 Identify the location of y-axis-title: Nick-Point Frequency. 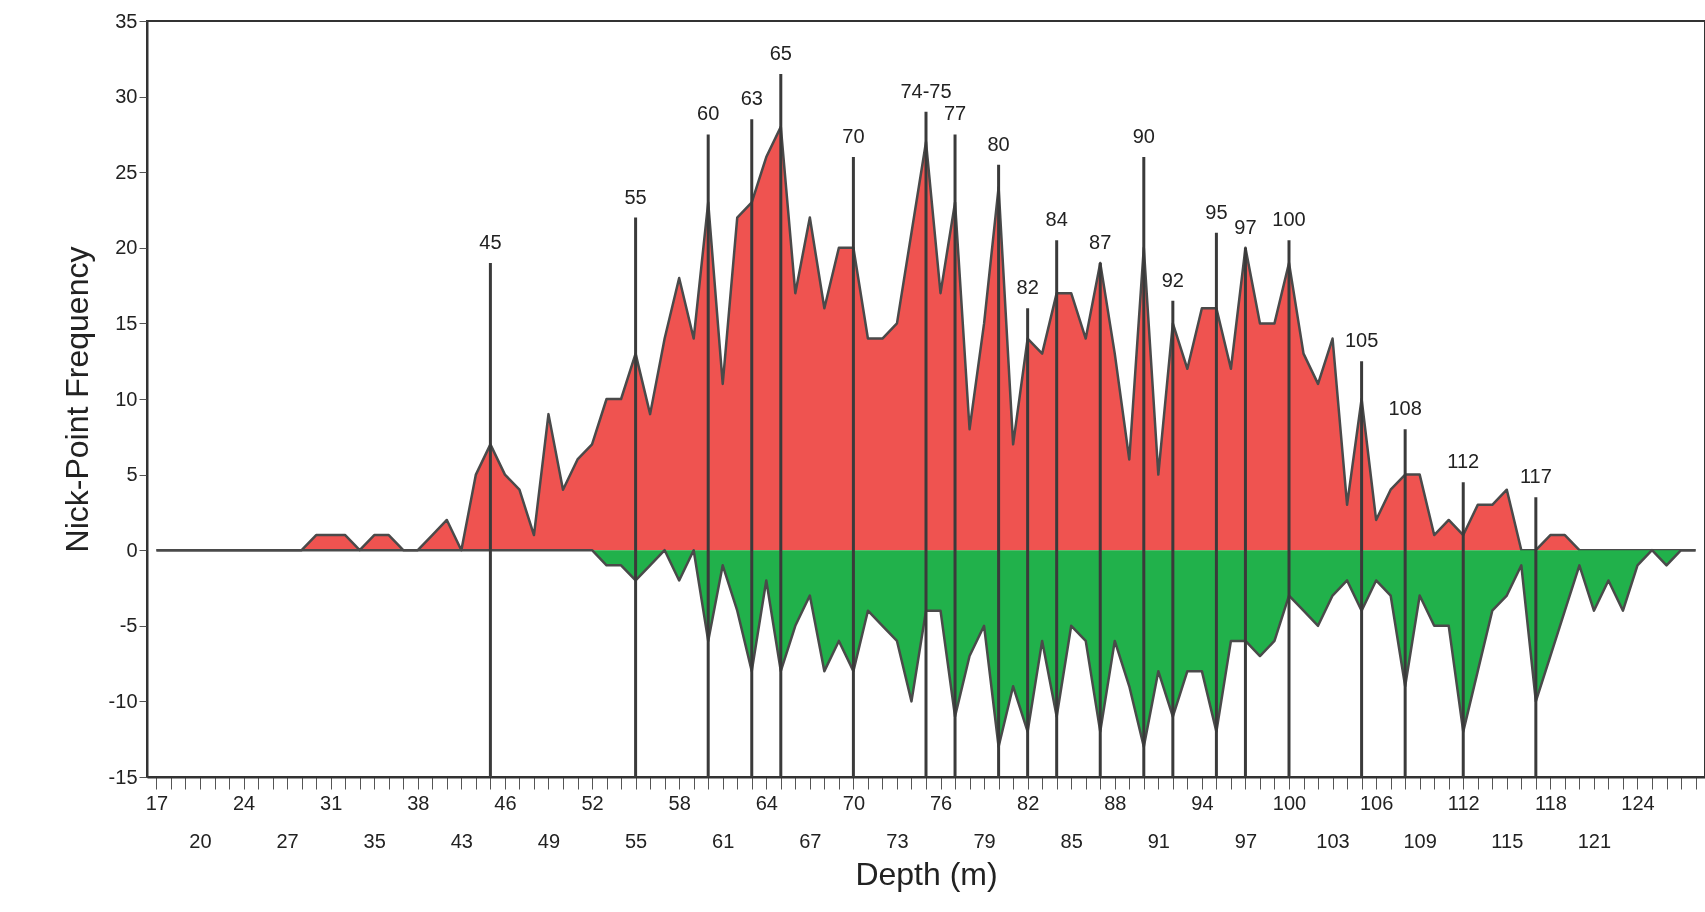
(76, 399).